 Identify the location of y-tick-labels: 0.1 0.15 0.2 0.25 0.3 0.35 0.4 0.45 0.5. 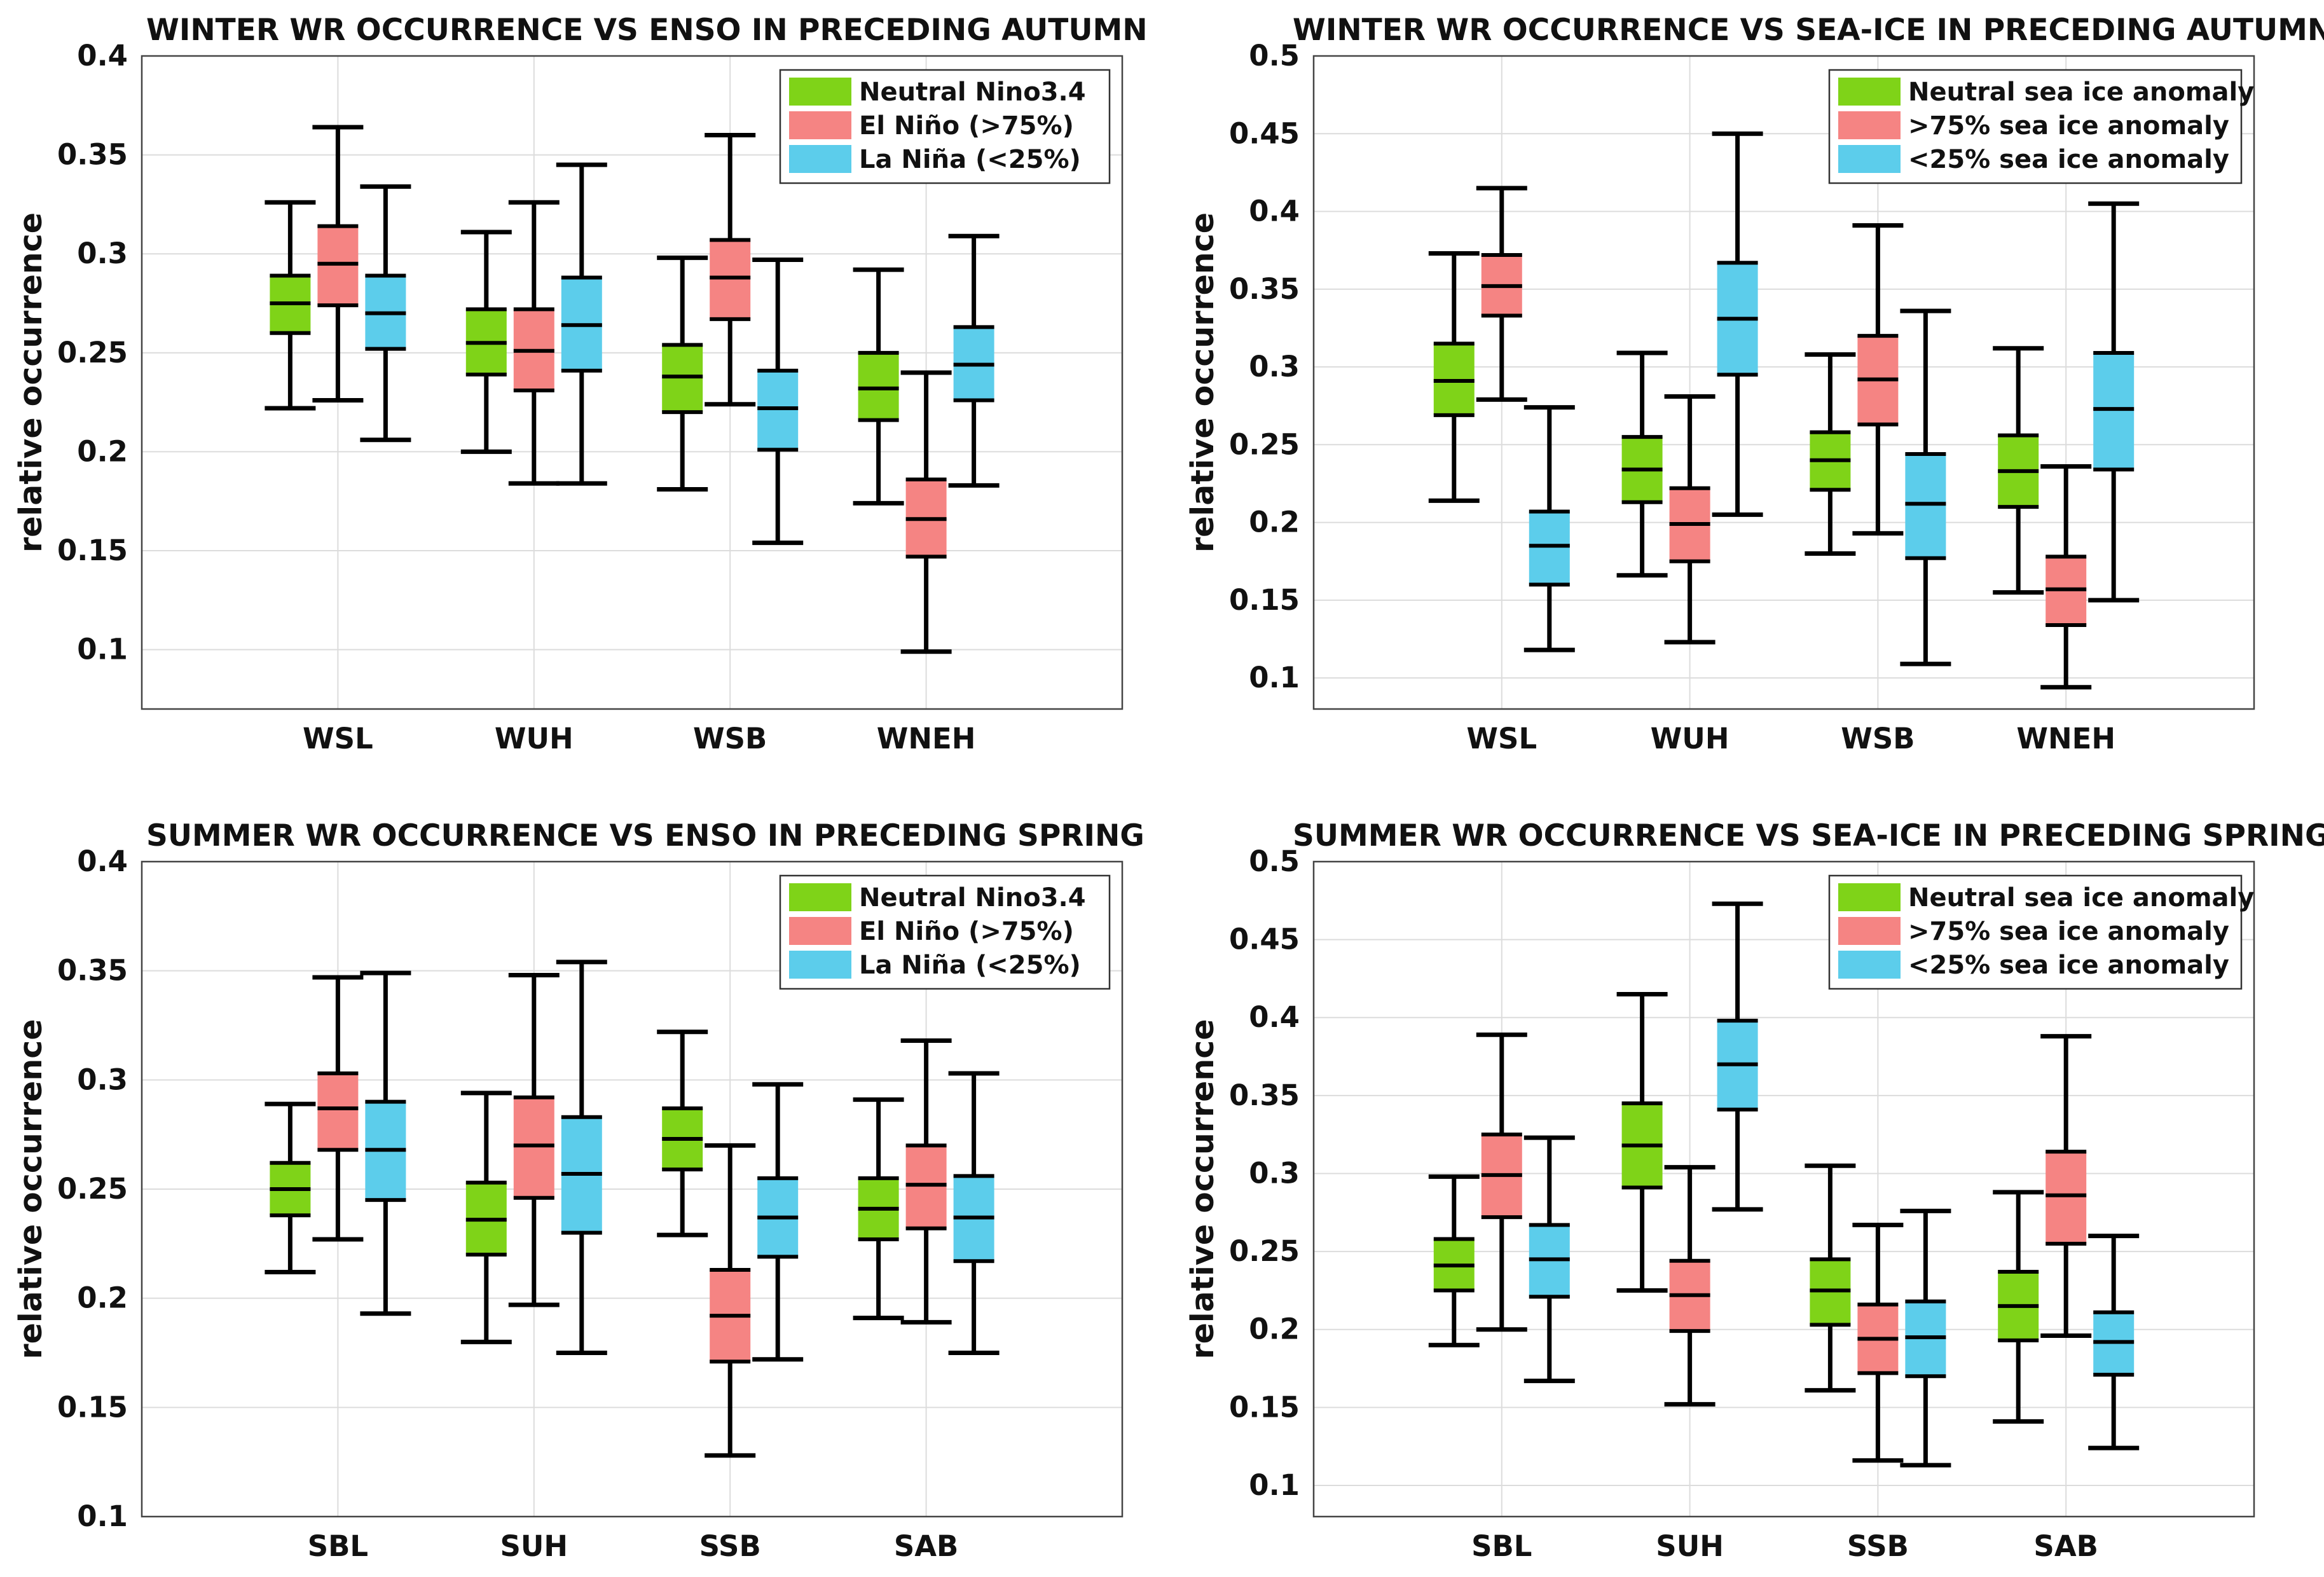
(1264, 1173).